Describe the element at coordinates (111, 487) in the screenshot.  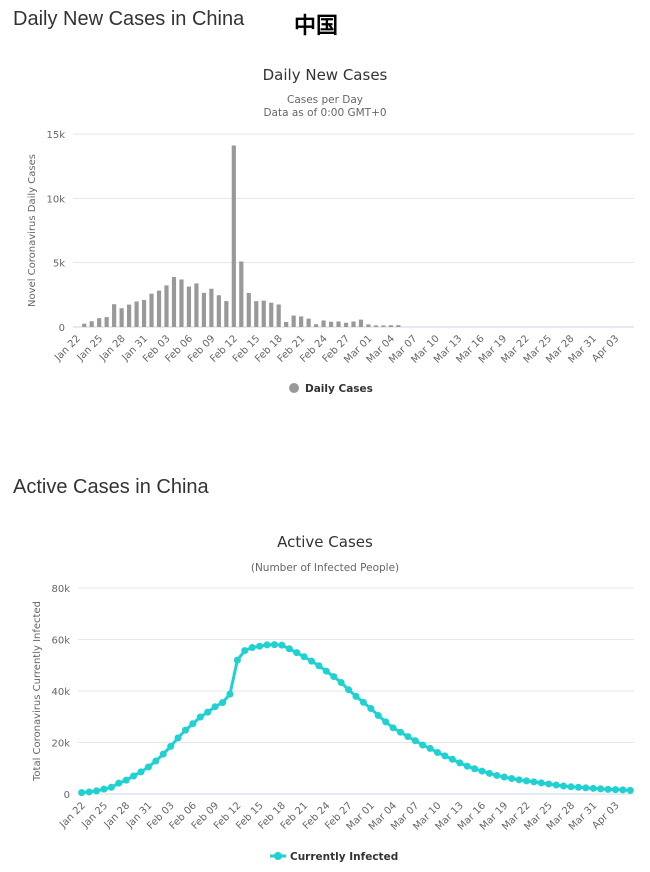
I see `active-section-heading: Active Cases in China` at that location.